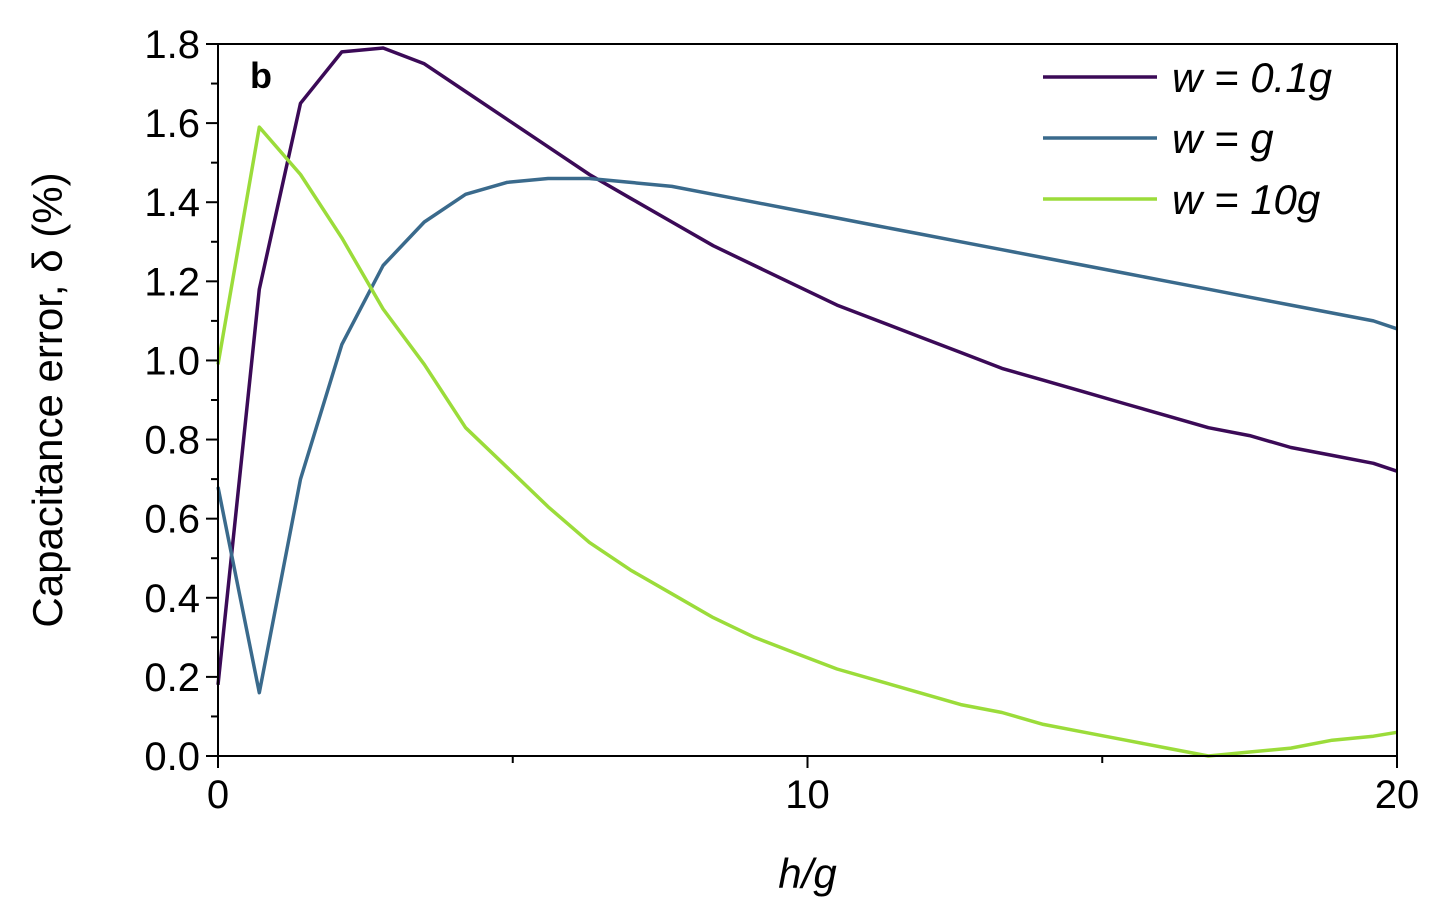  What do you see at coordinates (172, 678) in the screenshot?
I see `y-tick-label: 0.2` at bounding box center [172, 678].